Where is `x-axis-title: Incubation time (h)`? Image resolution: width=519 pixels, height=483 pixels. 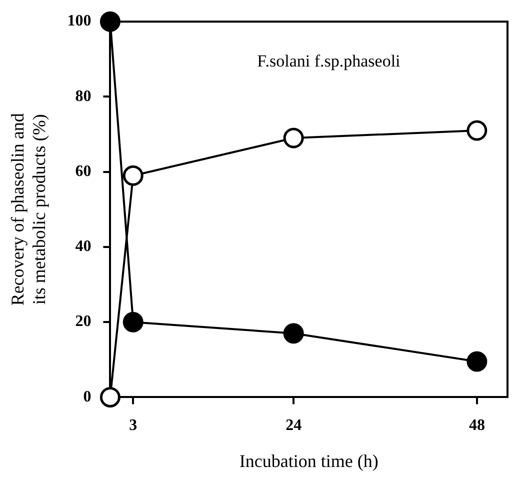
x-axis-title: Incubation time (h) is located at coordinates (308, 460).